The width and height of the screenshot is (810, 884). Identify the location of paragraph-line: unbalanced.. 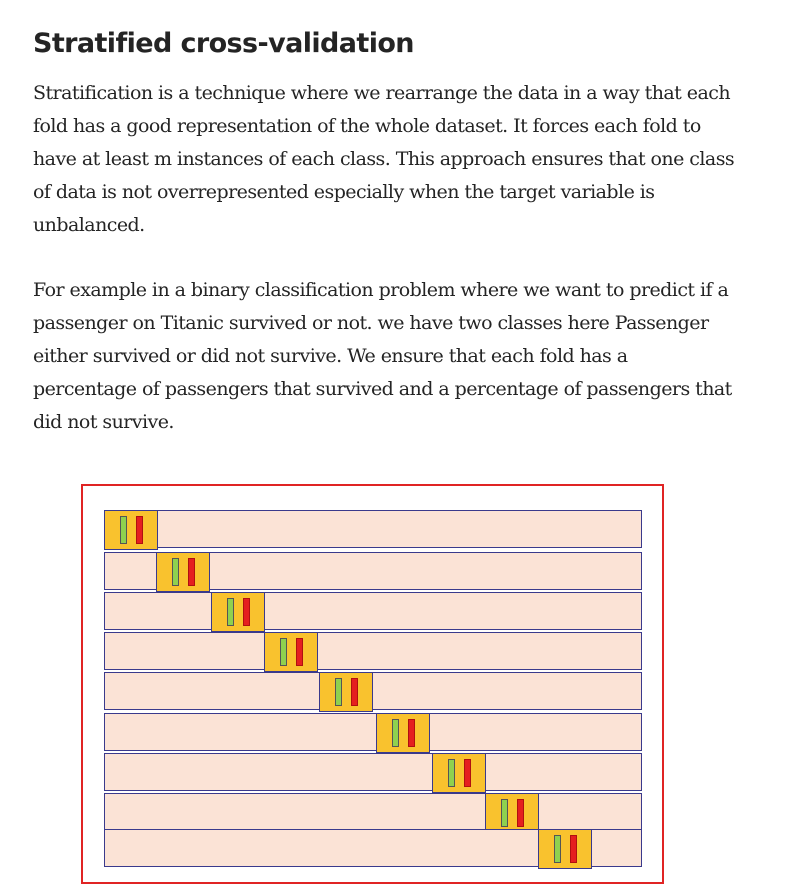
(89, 225).